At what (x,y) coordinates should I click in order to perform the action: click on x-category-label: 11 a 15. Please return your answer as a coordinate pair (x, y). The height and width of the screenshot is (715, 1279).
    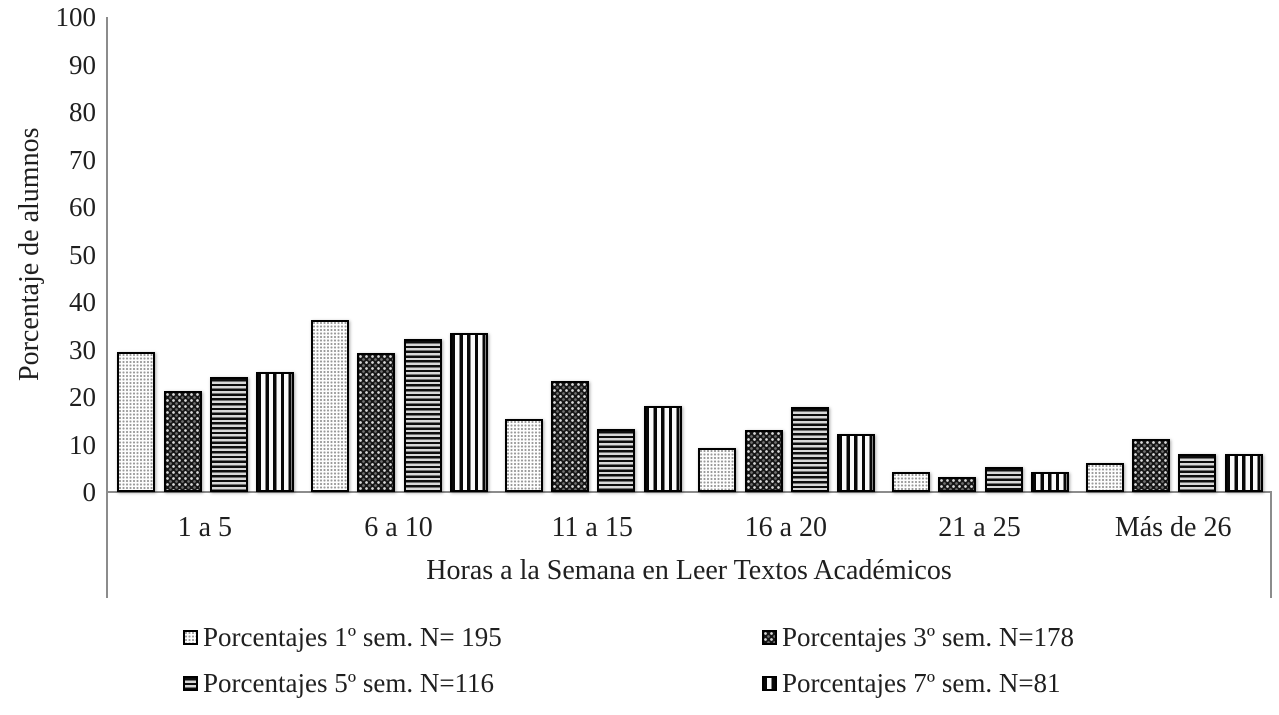
    Looking at the image, I should click on (592, 527).